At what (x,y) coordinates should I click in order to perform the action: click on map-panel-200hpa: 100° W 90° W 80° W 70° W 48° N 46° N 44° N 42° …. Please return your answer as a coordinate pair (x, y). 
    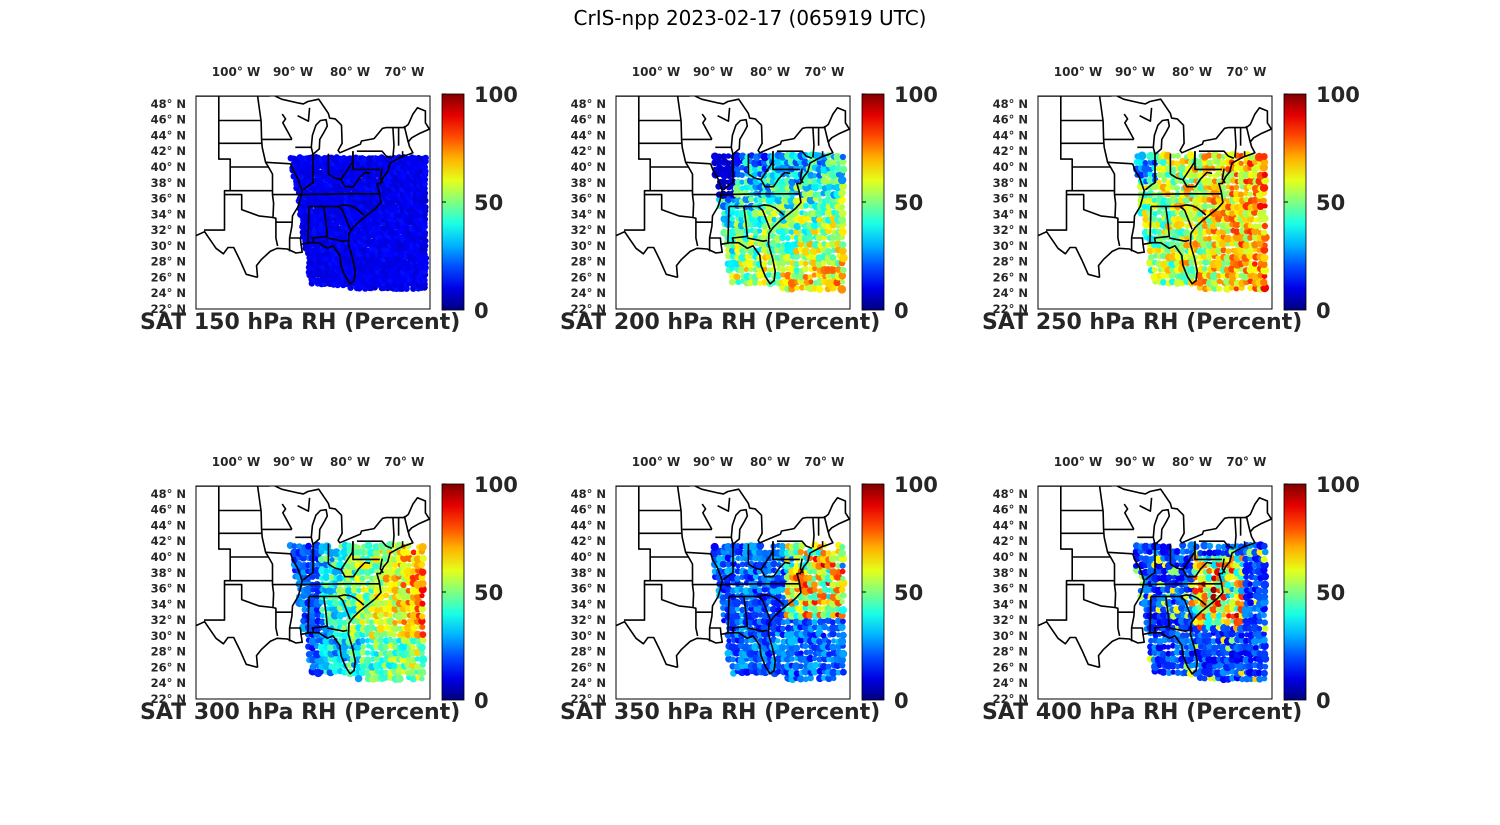
    Looking at the image, I should click on (770, 210).